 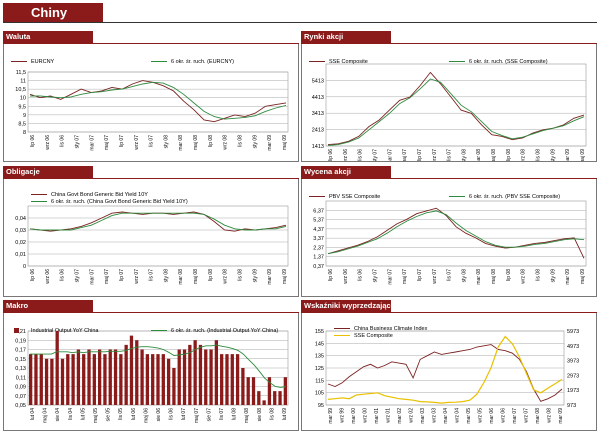 I want to click on x-tick-label: sie 07, so click(x=209, y=415).